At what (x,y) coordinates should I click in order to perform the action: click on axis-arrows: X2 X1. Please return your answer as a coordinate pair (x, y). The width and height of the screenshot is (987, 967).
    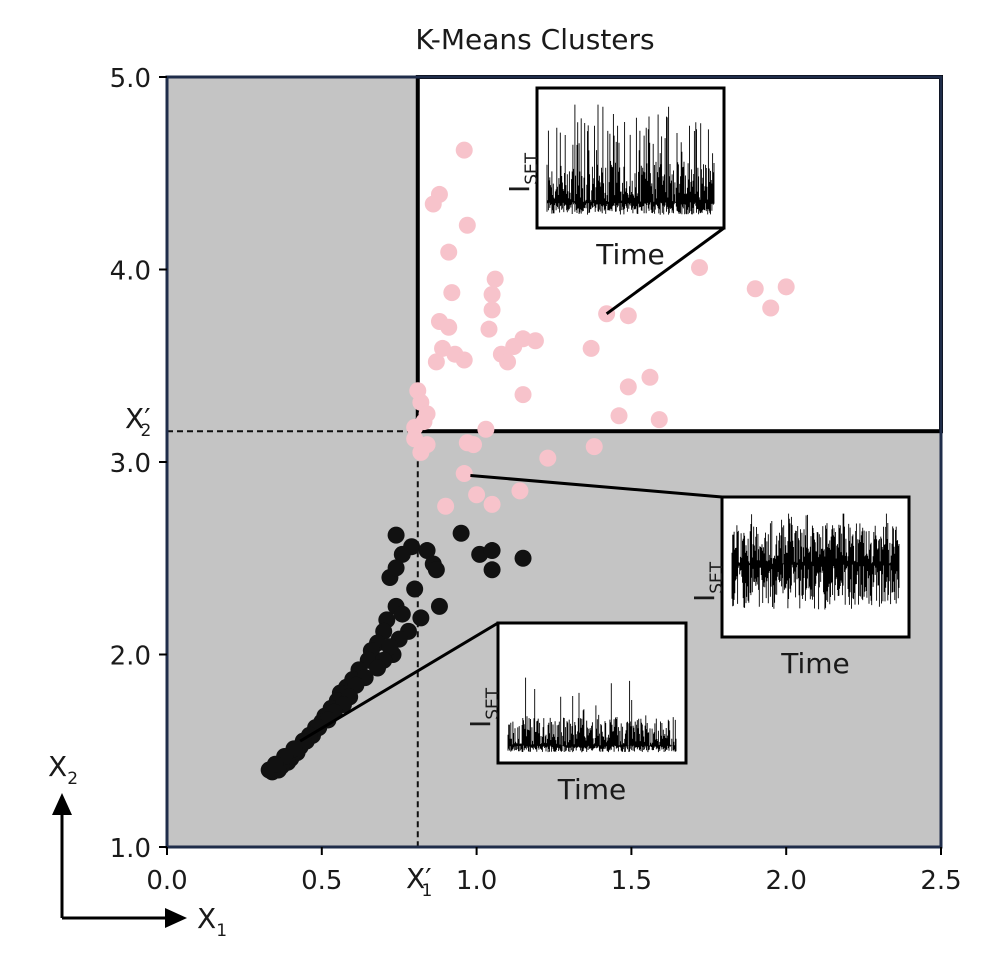
    Looking at the image, I should click on (137, 845).